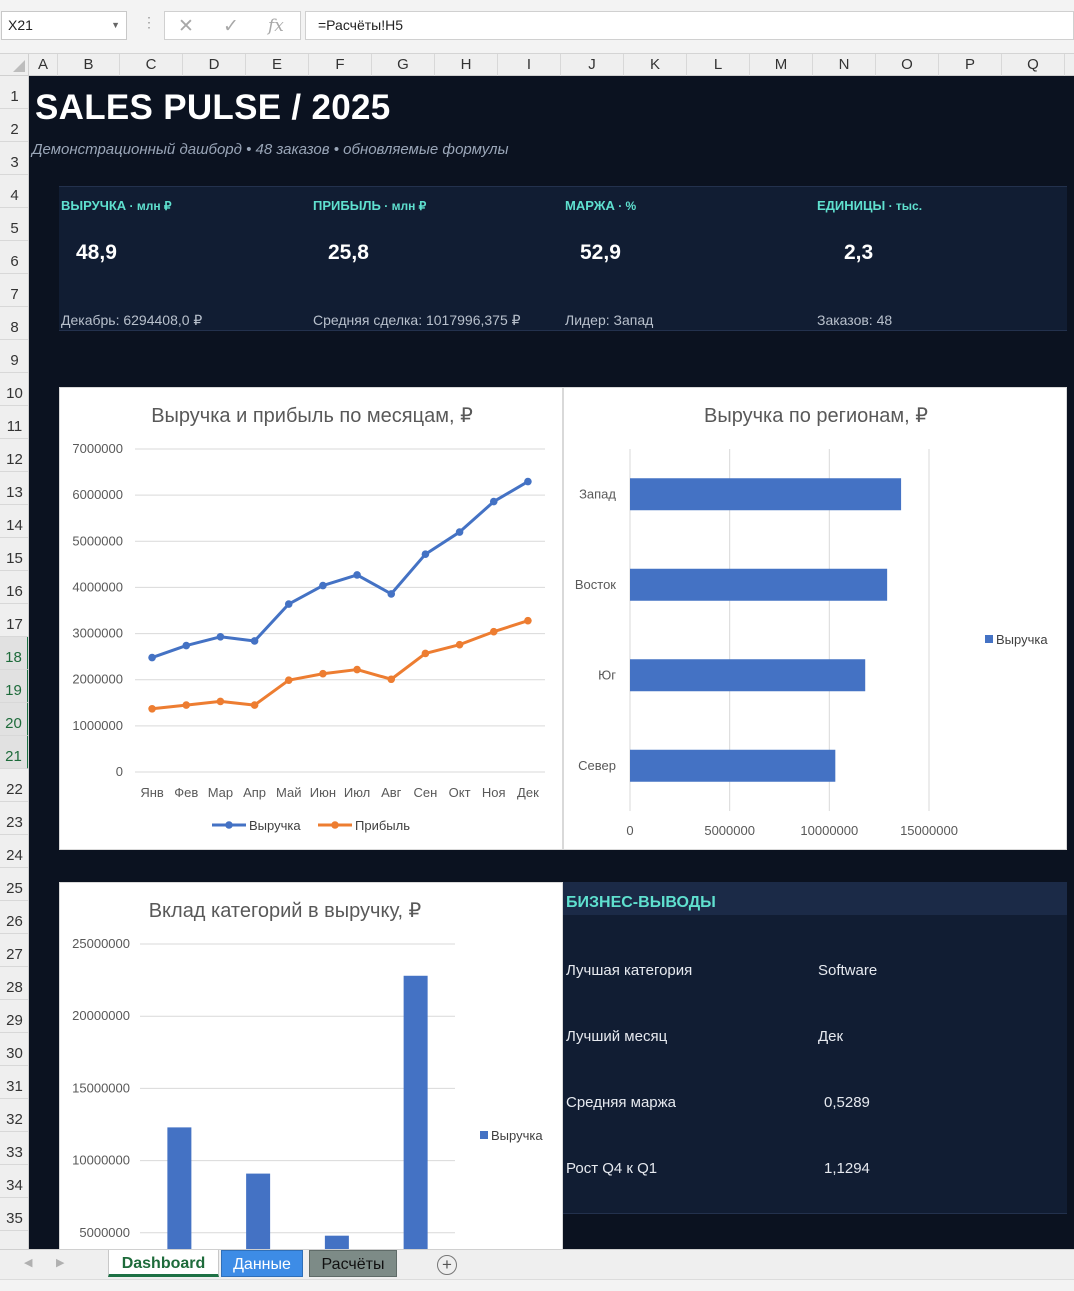  Describe the element at coordinates (14, 158) in the screenshot. I see `row-header-3: 3` at that location.